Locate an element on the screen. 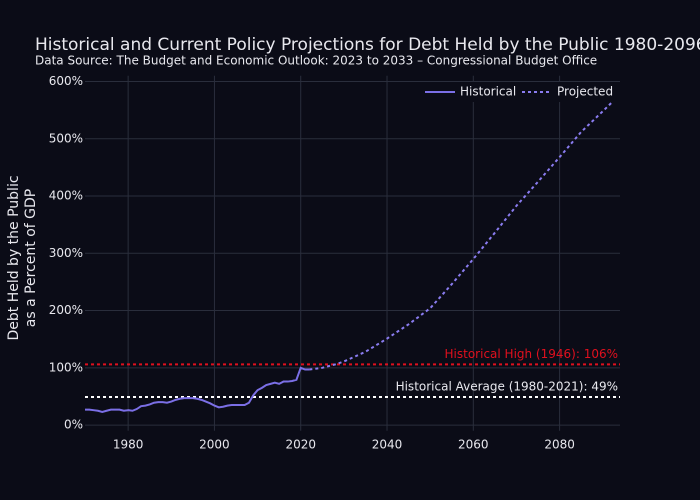  legend-background is located at coordinates (520, 92).